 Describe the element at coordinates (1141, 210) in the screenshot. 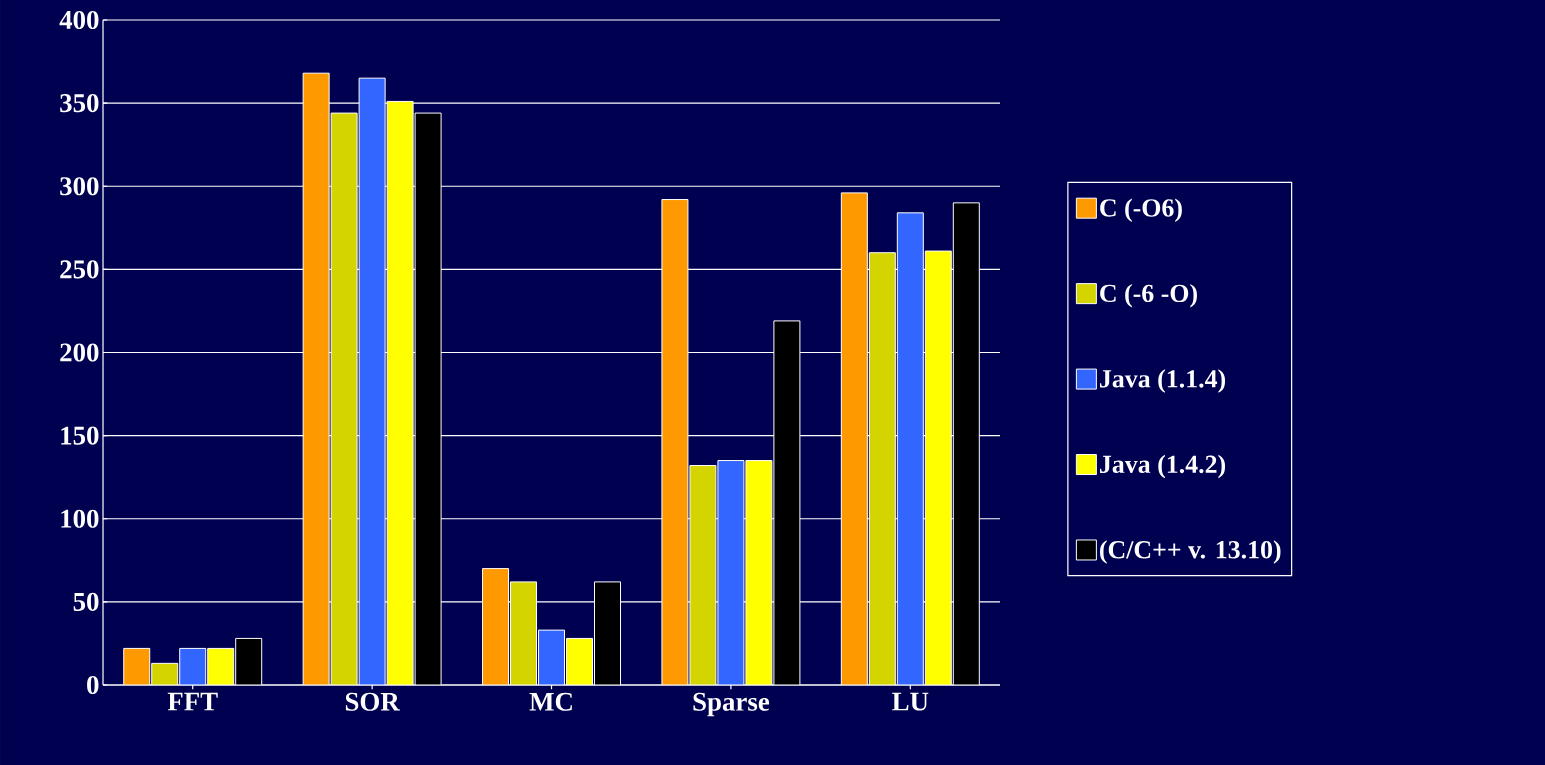

I see `legend-label: C (-O6)` at that location.